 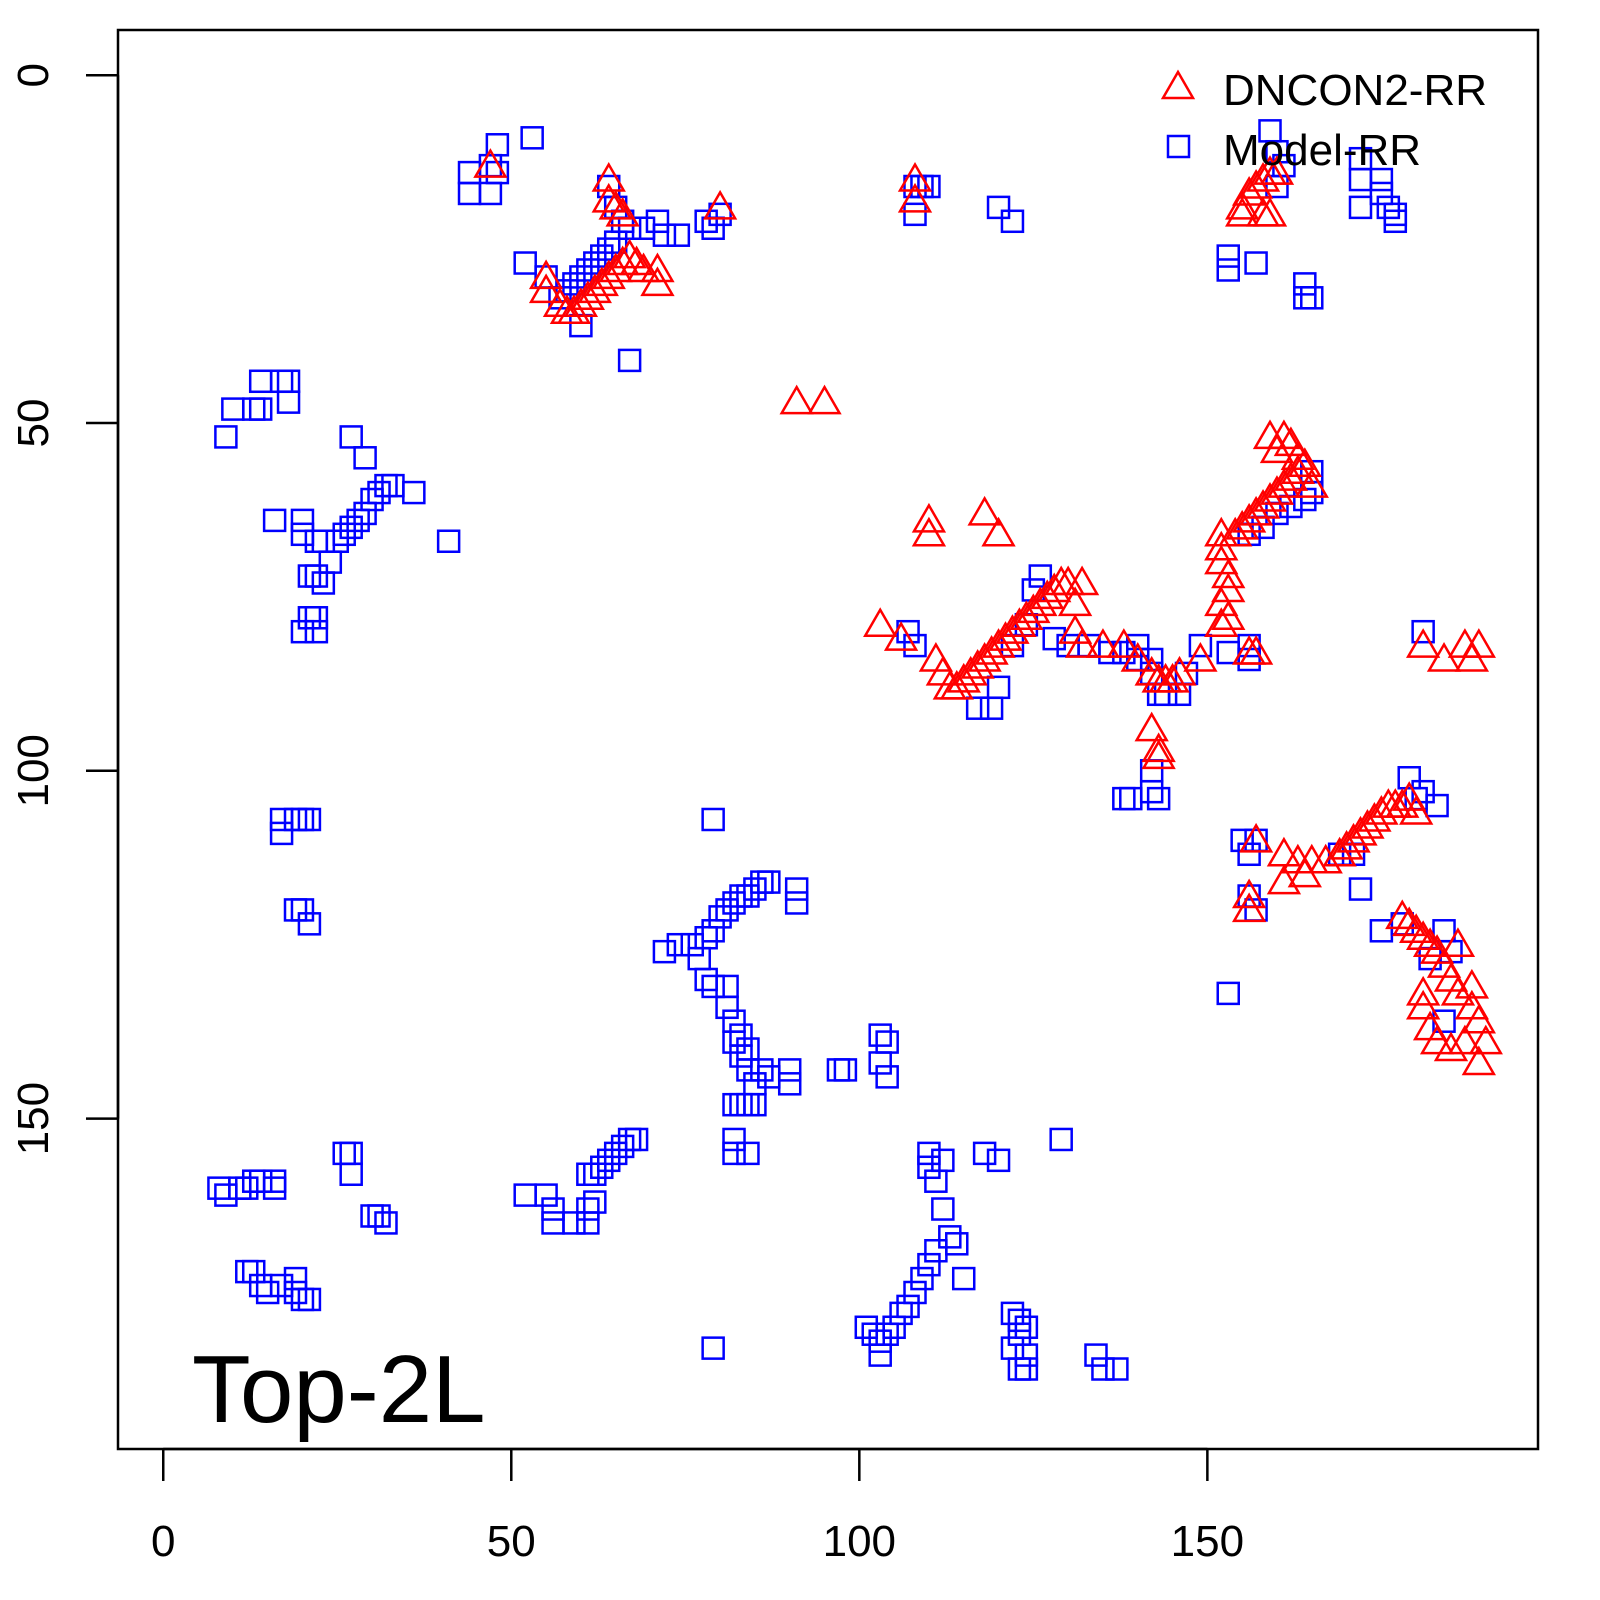 What do you see at coordinates (64, 609) in the screenshot?
I see `y-axis: 0 50 100 150` at bounding box center [64, 609].